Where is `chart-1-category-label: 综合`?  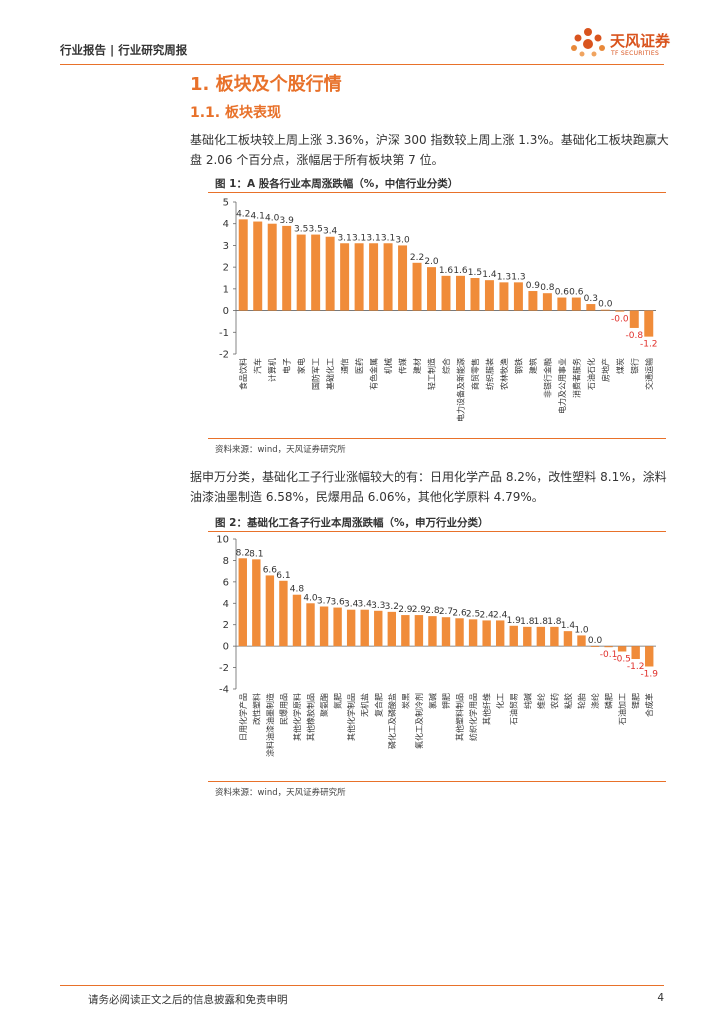
chart-1-category-label: 综合 is located at coordinates (446, 366).